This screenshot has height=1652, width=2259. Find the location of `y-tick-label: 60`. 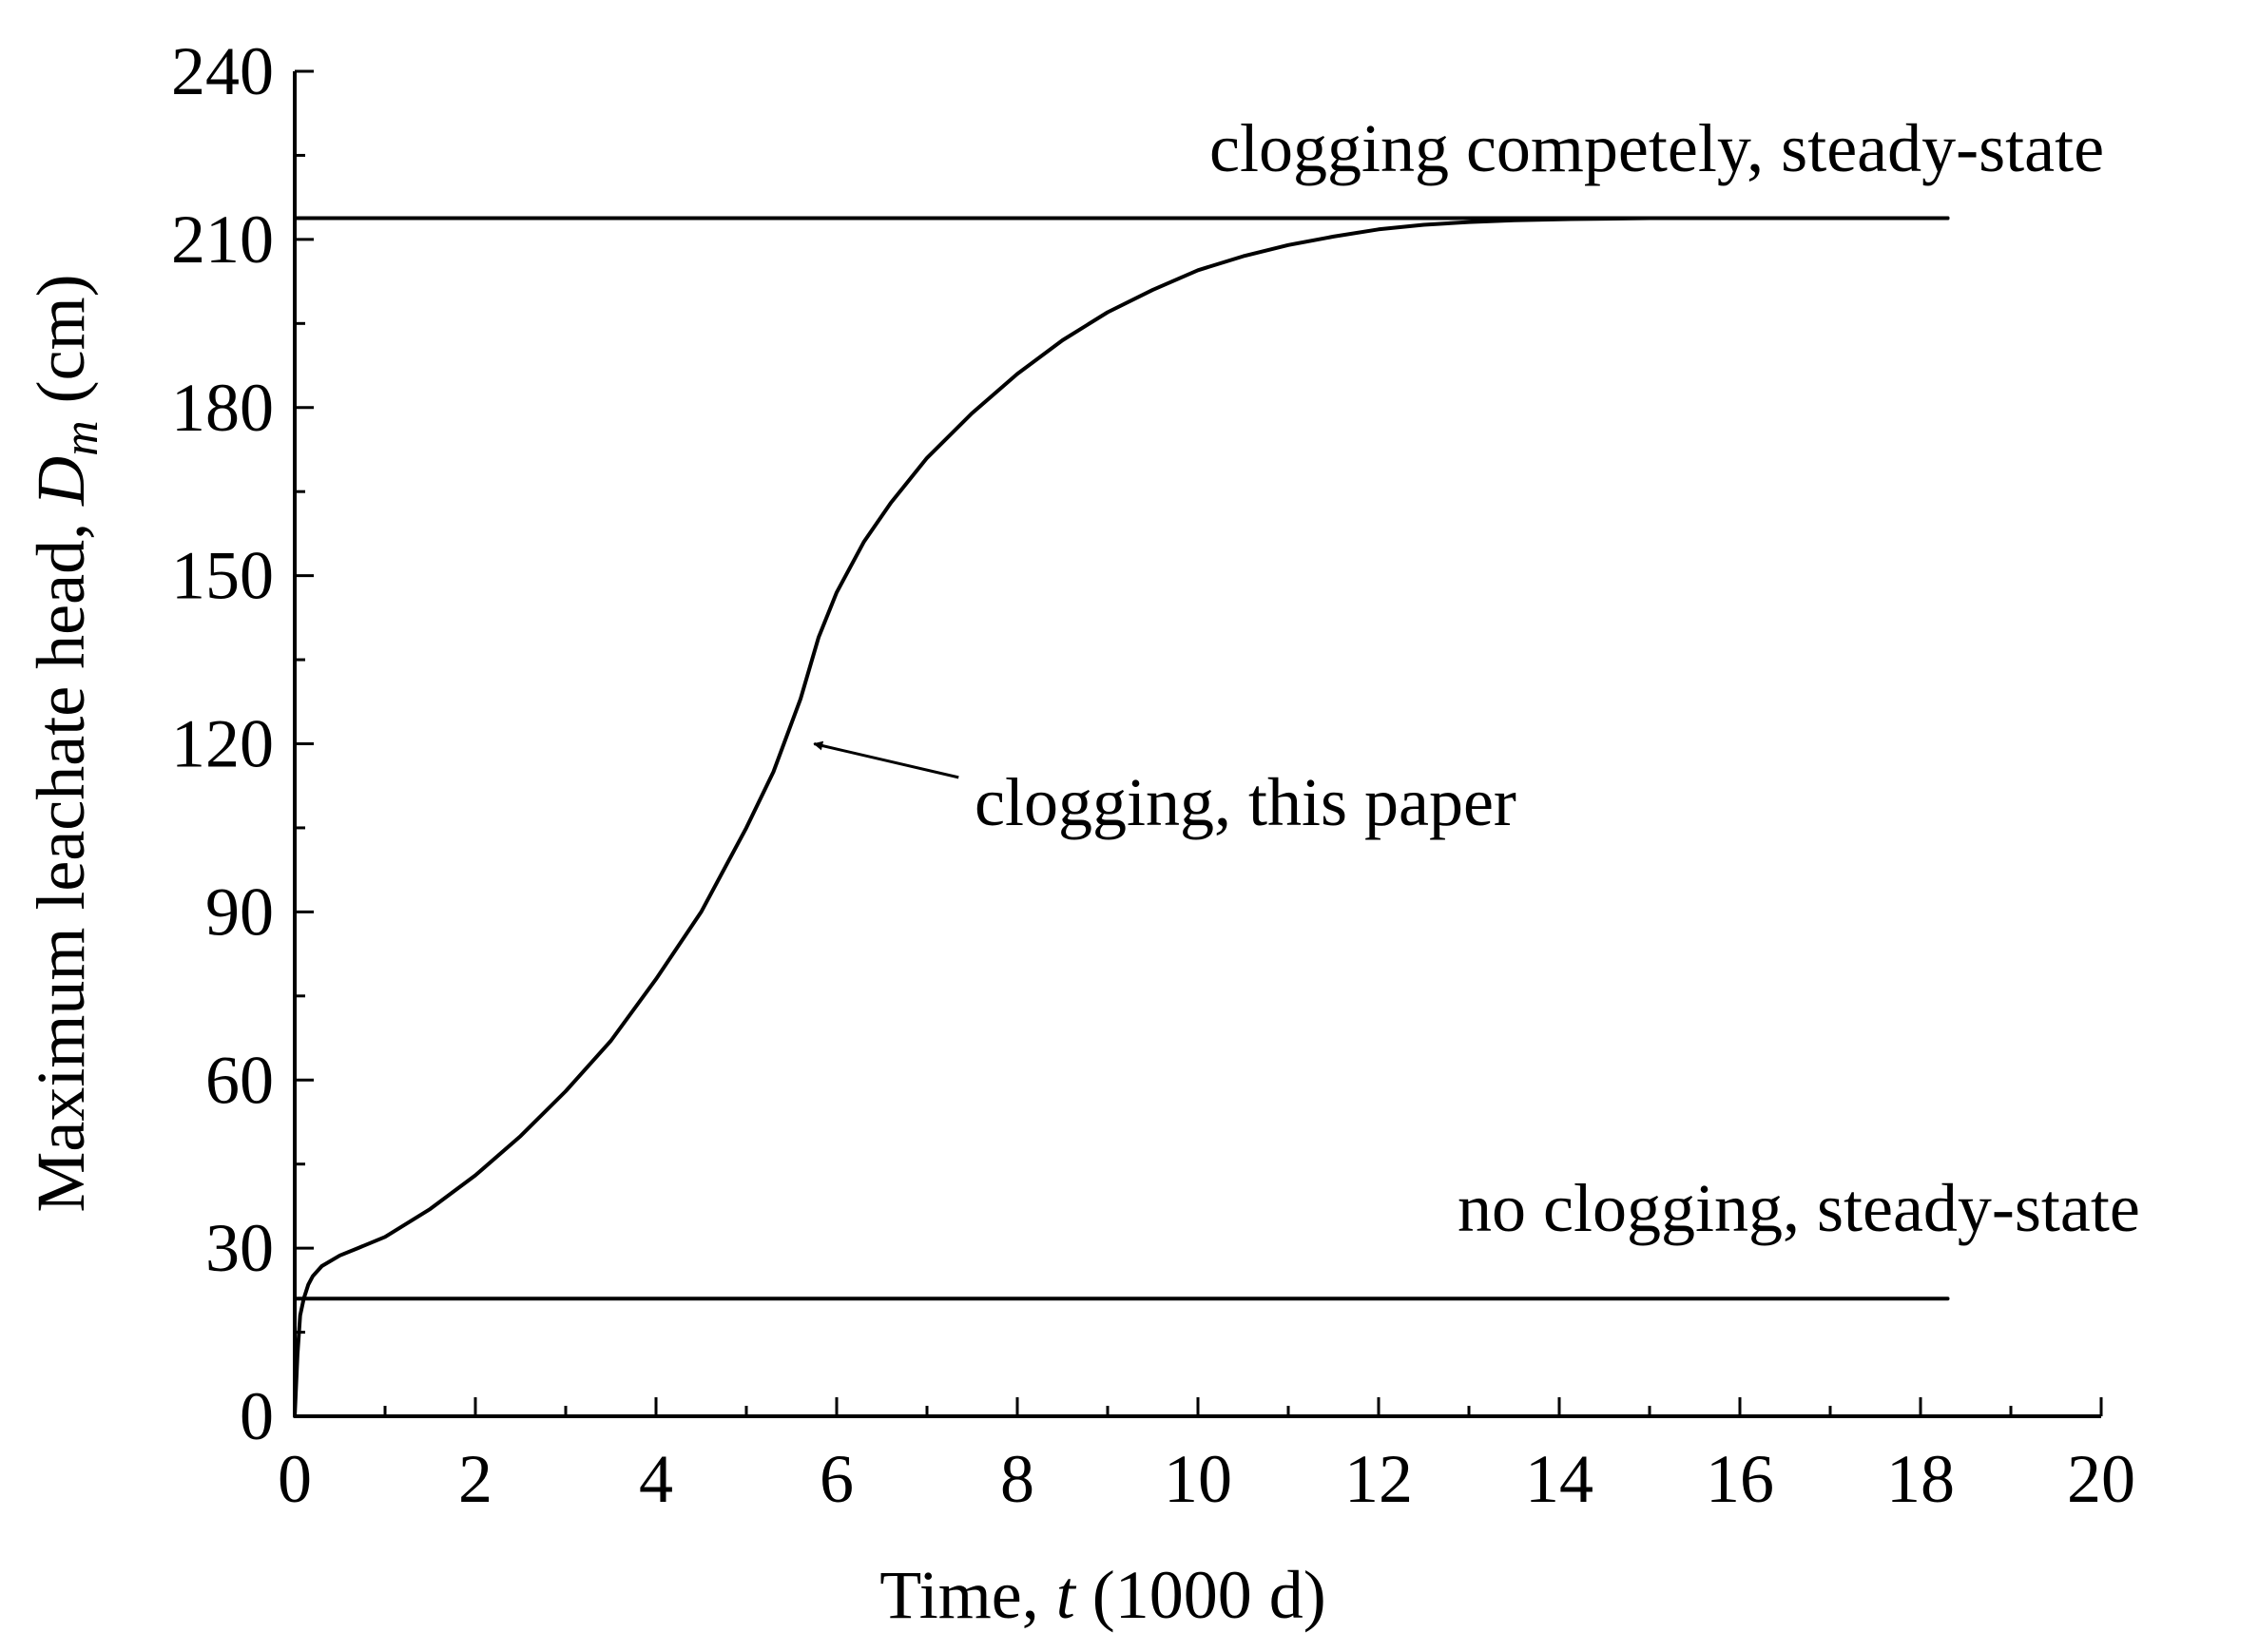

y-tick-label: 60 is located at coordinates (239, 1080).